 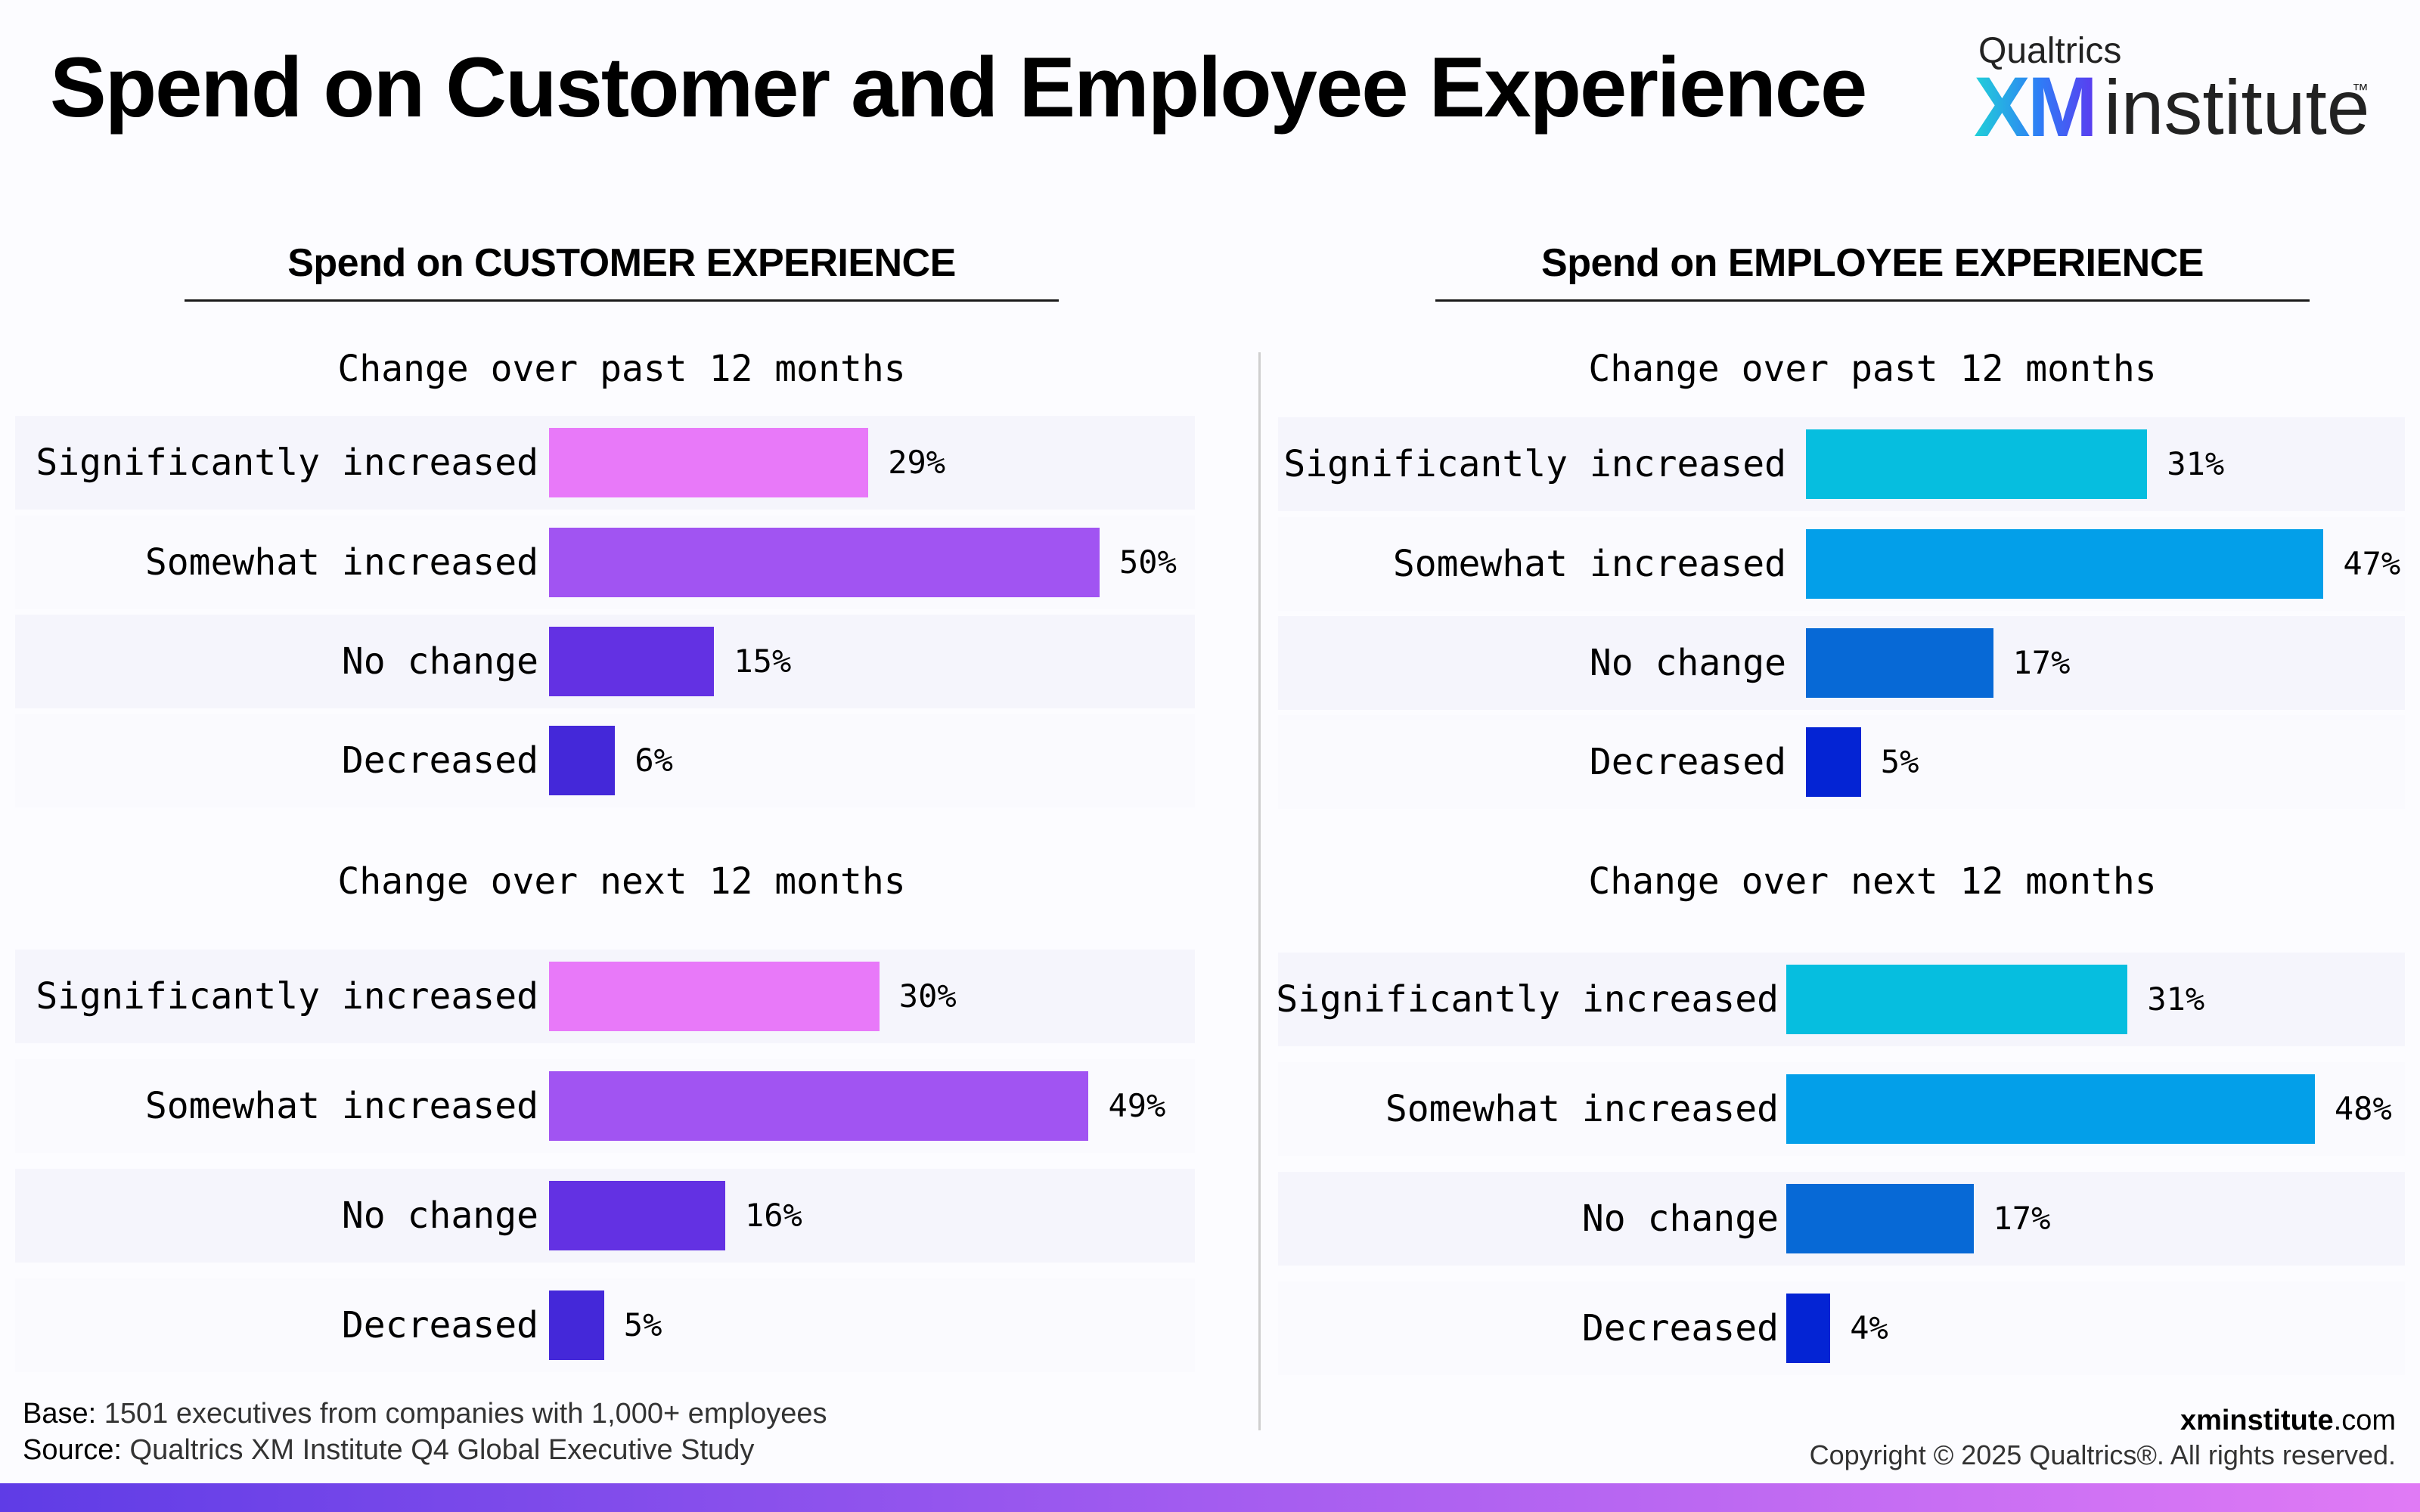 I want to click on data-label-decreased: 6%, so click(x=653, y=760).